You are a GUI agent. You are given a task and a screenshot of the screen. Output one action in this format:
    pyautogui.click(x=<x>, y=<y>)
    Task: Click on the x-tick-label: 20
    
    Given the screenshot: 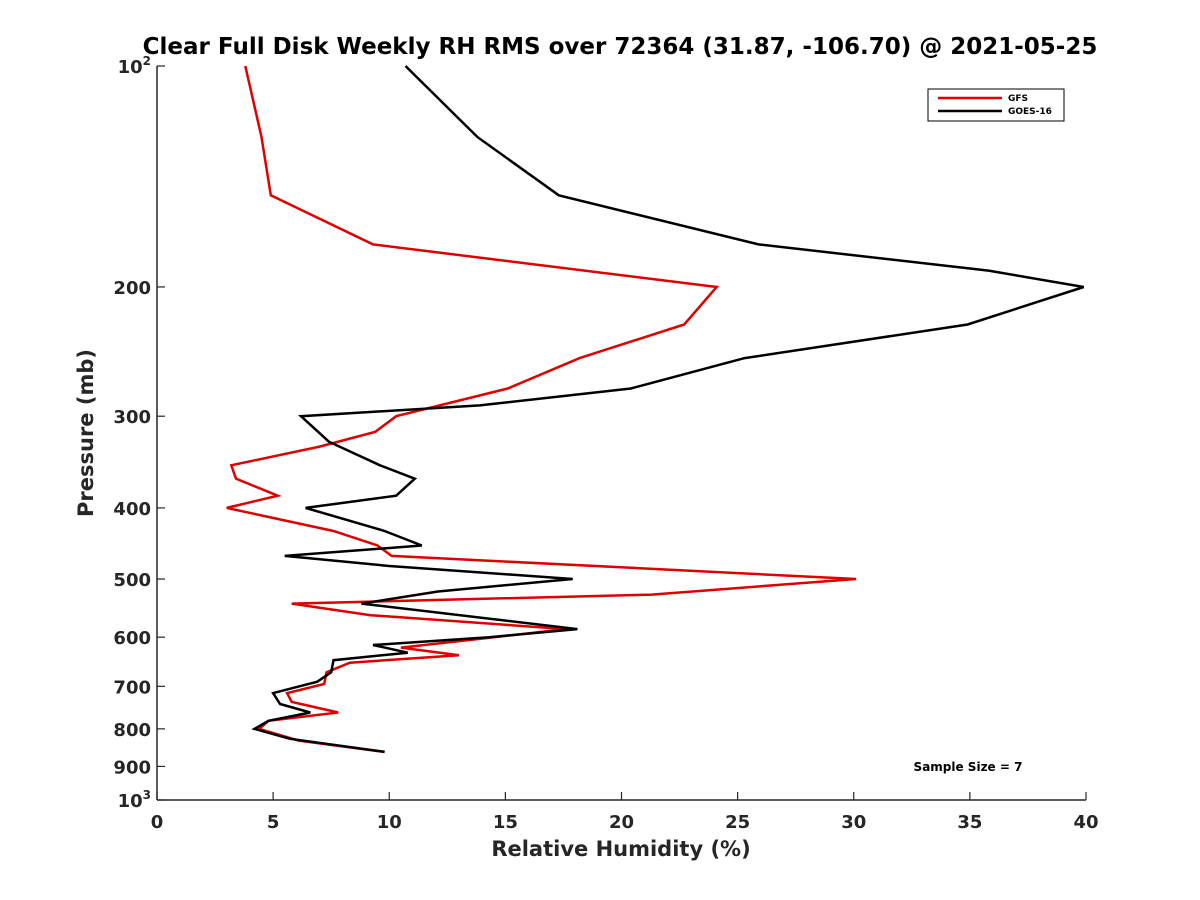 What is the action you would take?
    pyautogui.click(x=621, y=822)
    